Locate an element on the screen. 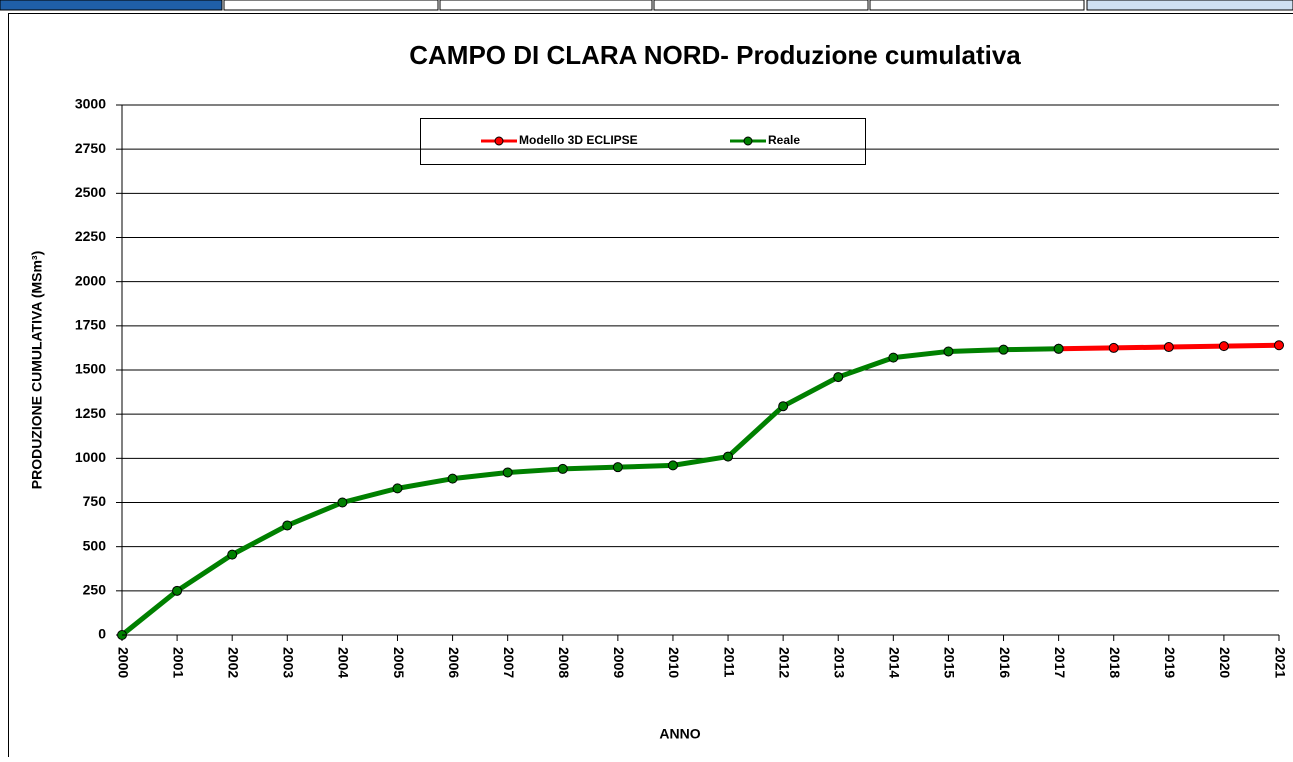 This screenshot has height=762, width=1293. x-tick-label: 2009 is located at coordinates (619, 662).